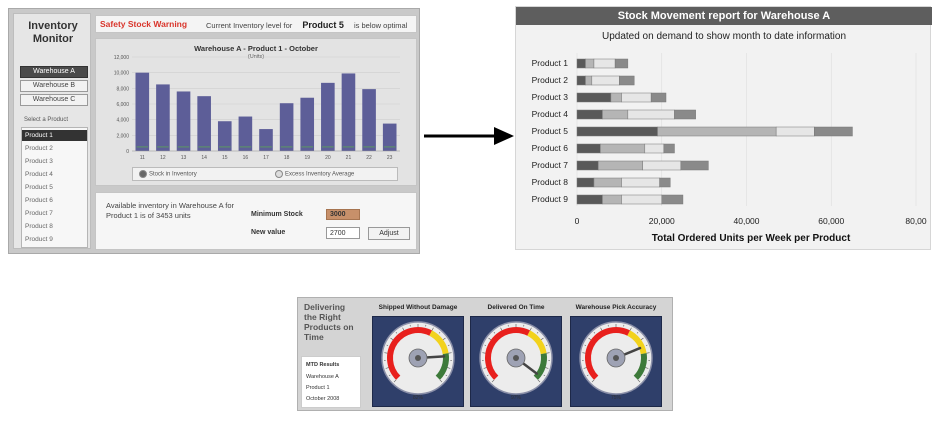 This screenshot has height=423, width=941. I want to click on inventory-monitor-title: Inventory Monitor, so click(53, 32).